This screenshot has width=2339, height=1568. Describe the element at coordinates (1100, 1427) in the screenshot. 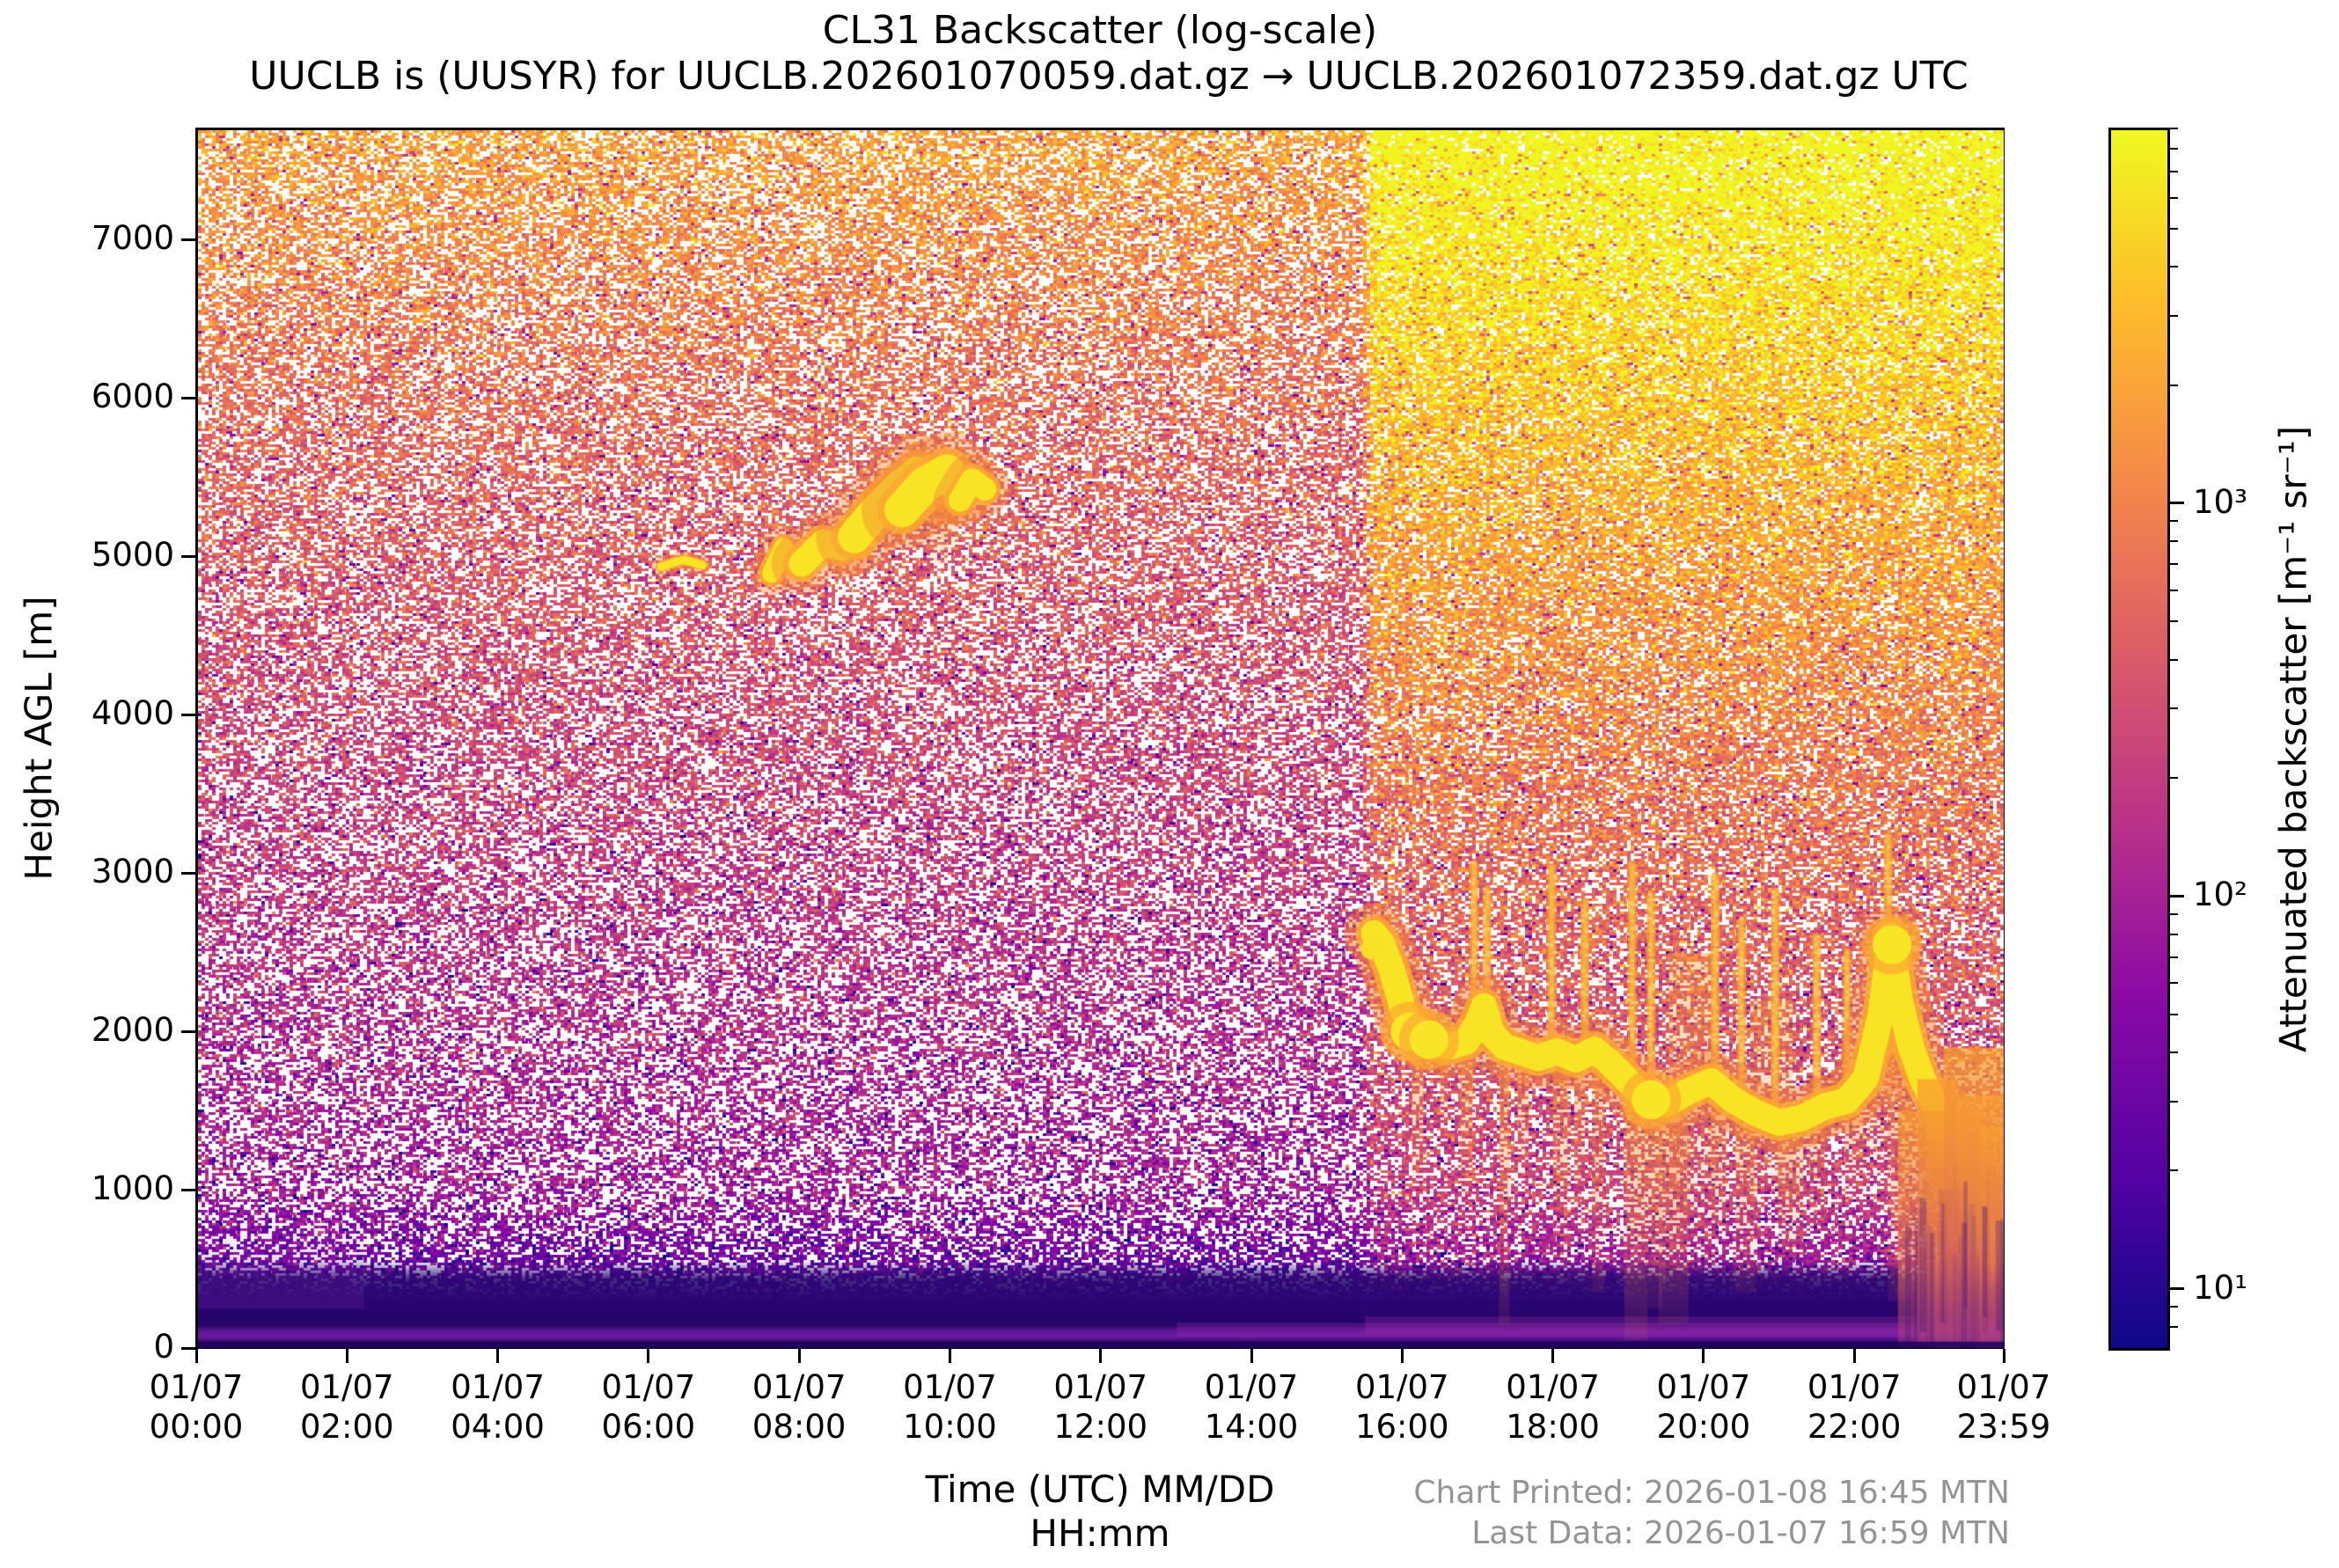

I see `x-tick-time: 12:00` at that location.